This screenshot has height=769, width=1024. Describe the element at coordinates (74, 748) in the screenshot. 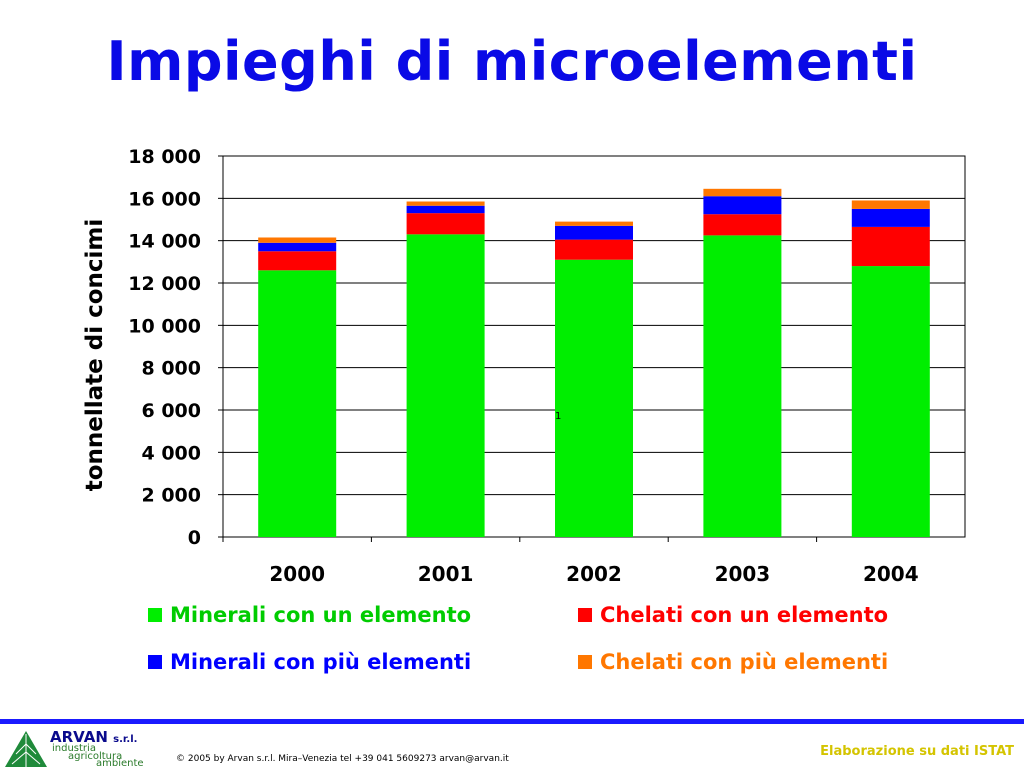

I see `logo-line-industria: industria` at that location.